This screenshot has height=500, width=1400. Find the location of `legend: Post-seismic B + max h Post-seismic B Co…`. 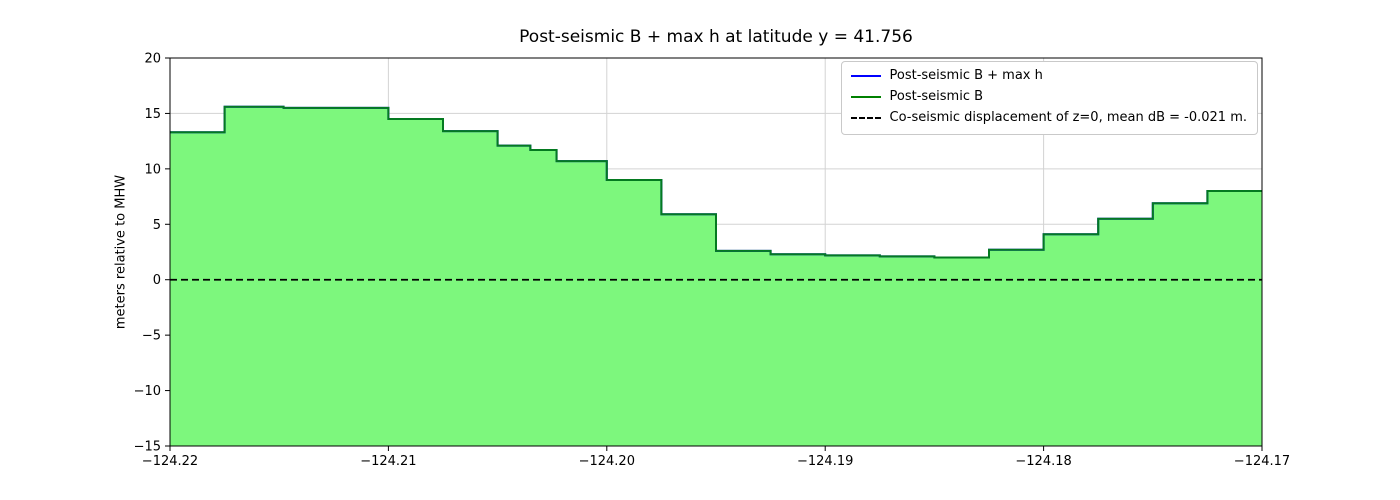

legend: Post-seismic B + max h Post-seismic B Co… is located at coordinates (1049, 98).